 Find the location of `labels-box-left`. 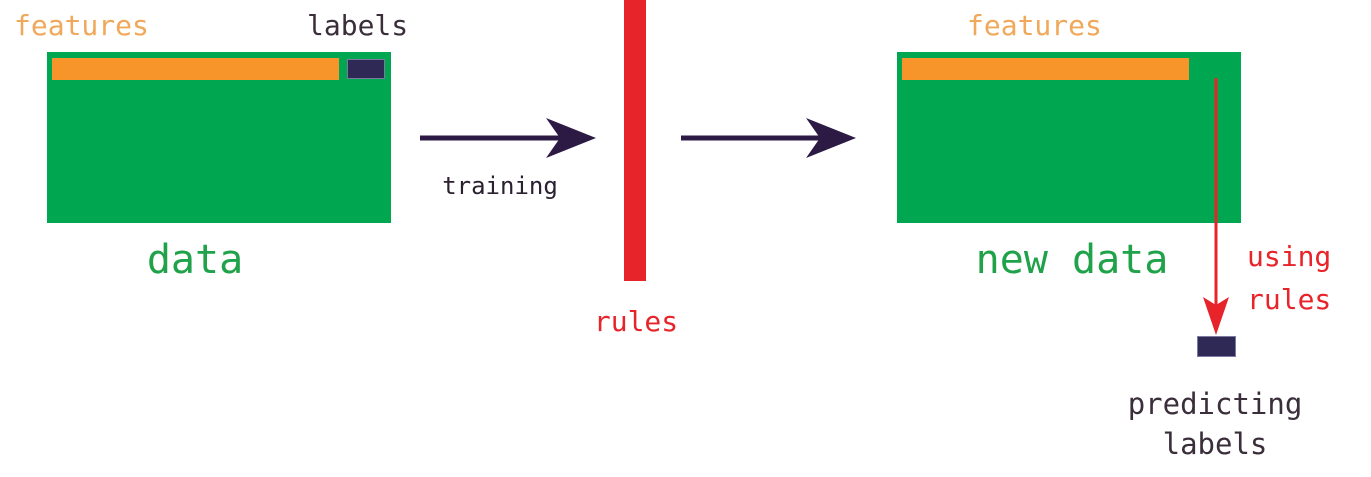

labels-box-left is located at coordinates (366, 69).